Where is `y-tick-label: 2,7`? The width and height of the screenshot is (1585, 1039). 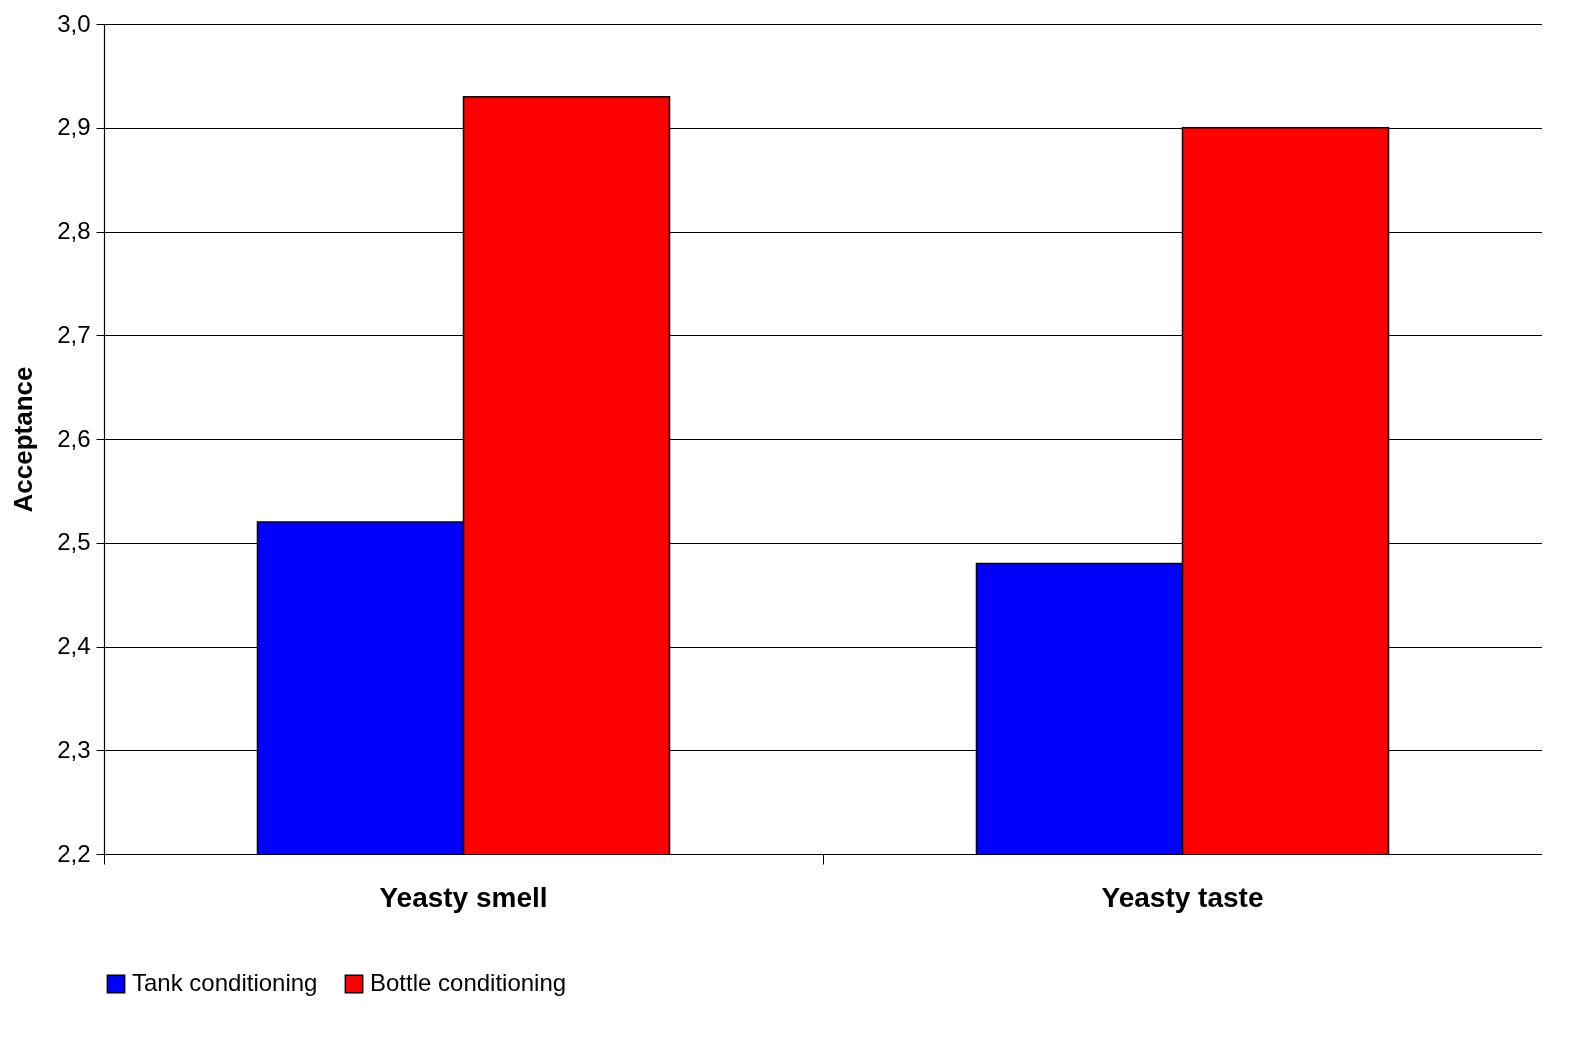 y-tick-label: 2,7 is located at coordinates (74, 334).